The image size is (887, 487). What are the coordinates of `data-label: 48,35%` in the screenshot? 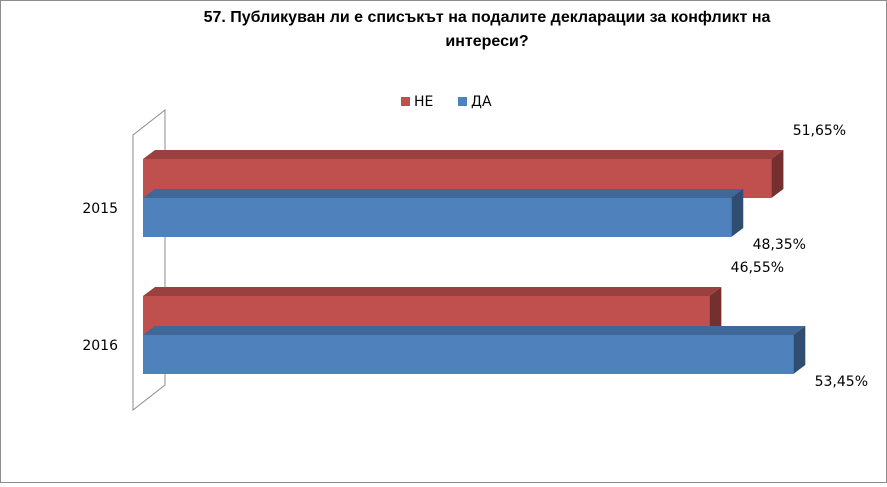 It's located at (779, 245).